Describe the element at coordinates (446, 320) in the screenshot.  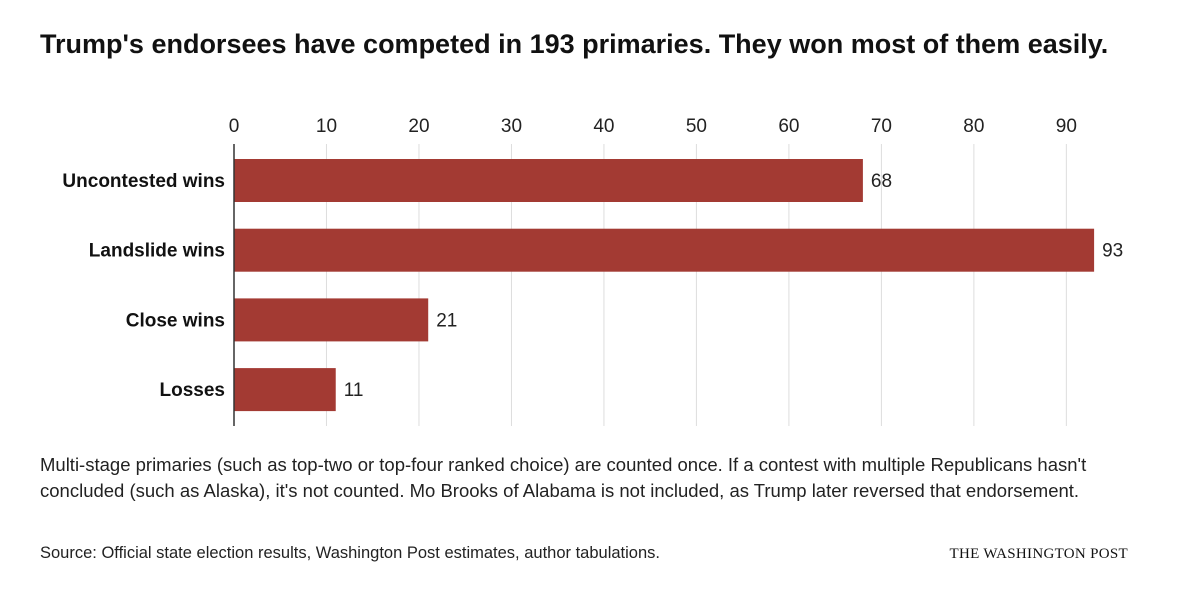
I see `value-label: 21` at that location.